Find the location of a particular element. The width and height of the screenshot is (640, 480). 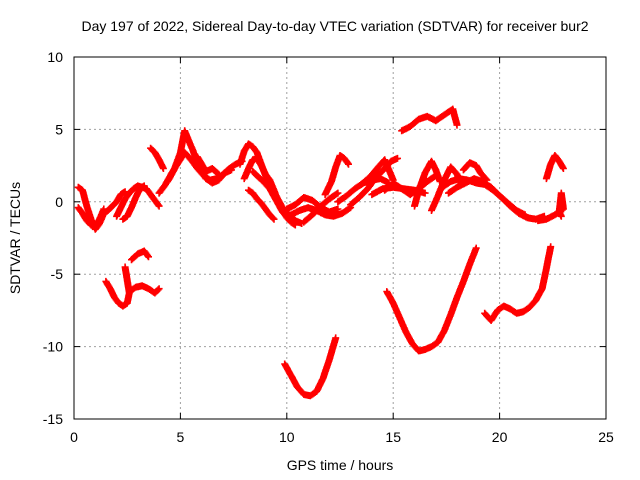

series-arc33 is located at coordinates (310, 367).